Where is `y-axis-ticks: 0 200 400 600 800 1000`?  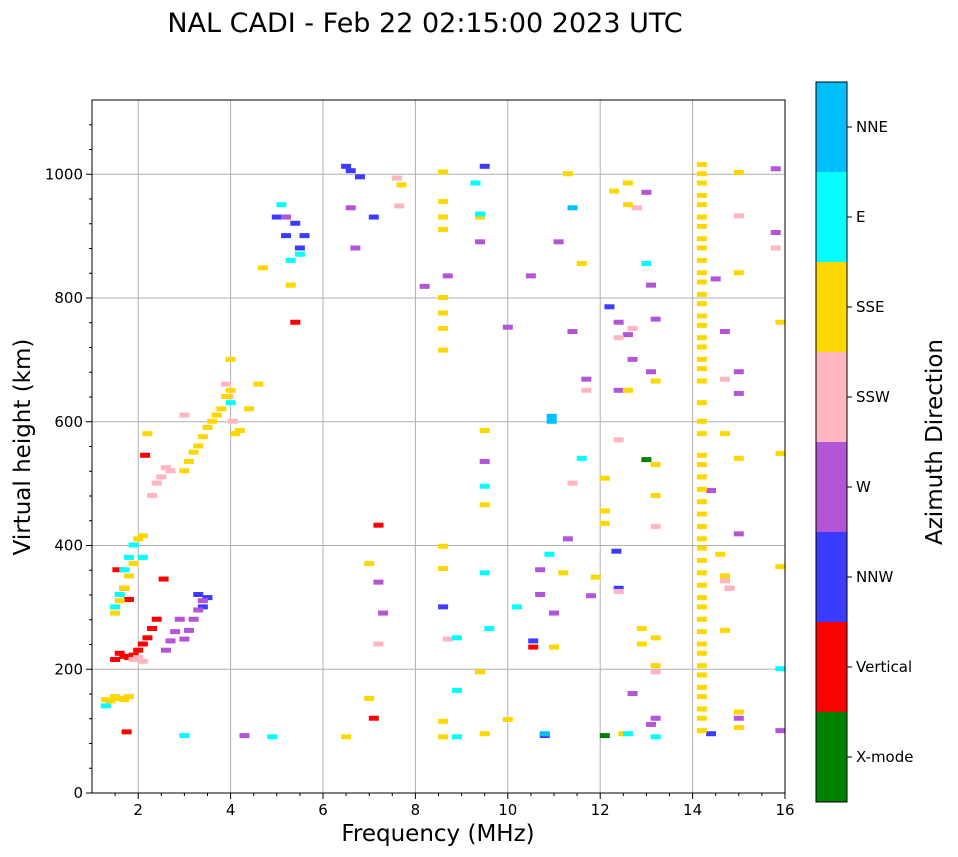 y-axis-ticks: 0 200 400 600 800 1000 is located at coordinates (68, 463).